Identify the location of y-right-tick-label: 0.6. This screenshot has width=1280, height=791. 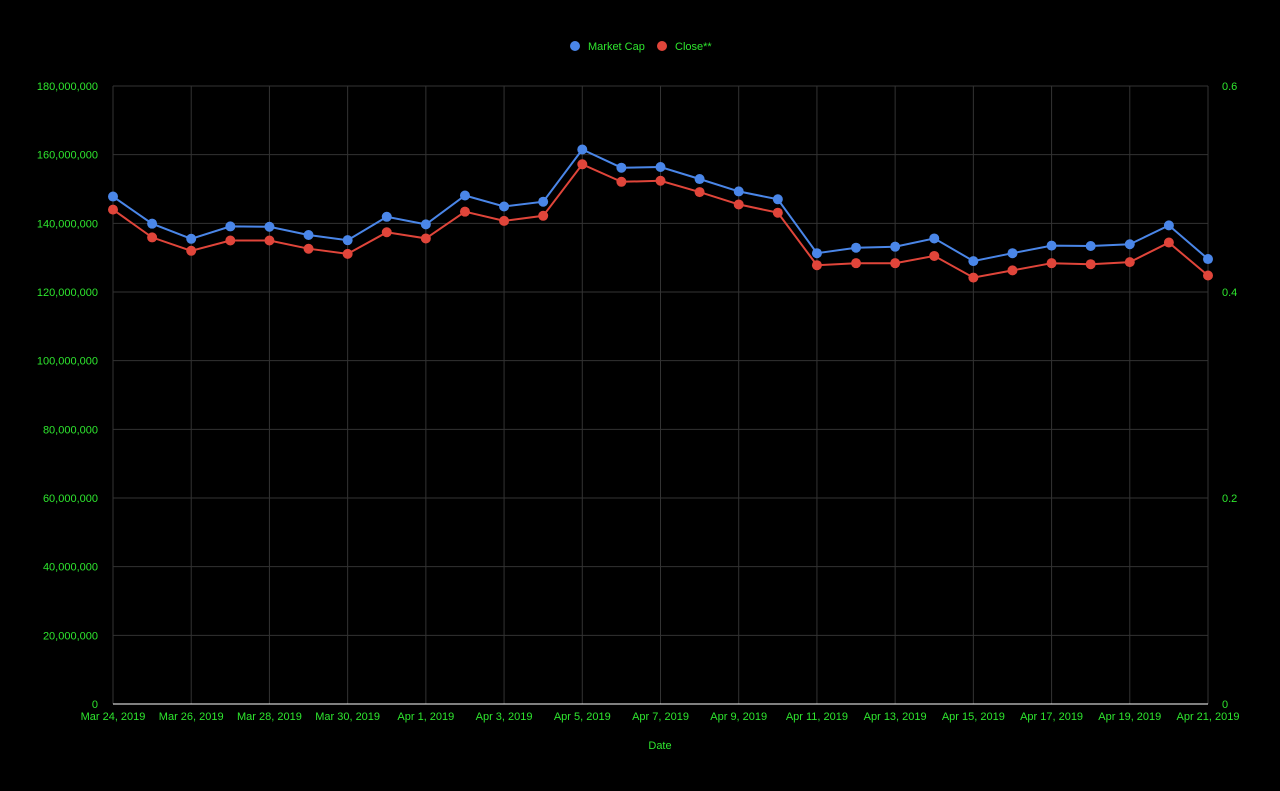
(1229, 87).